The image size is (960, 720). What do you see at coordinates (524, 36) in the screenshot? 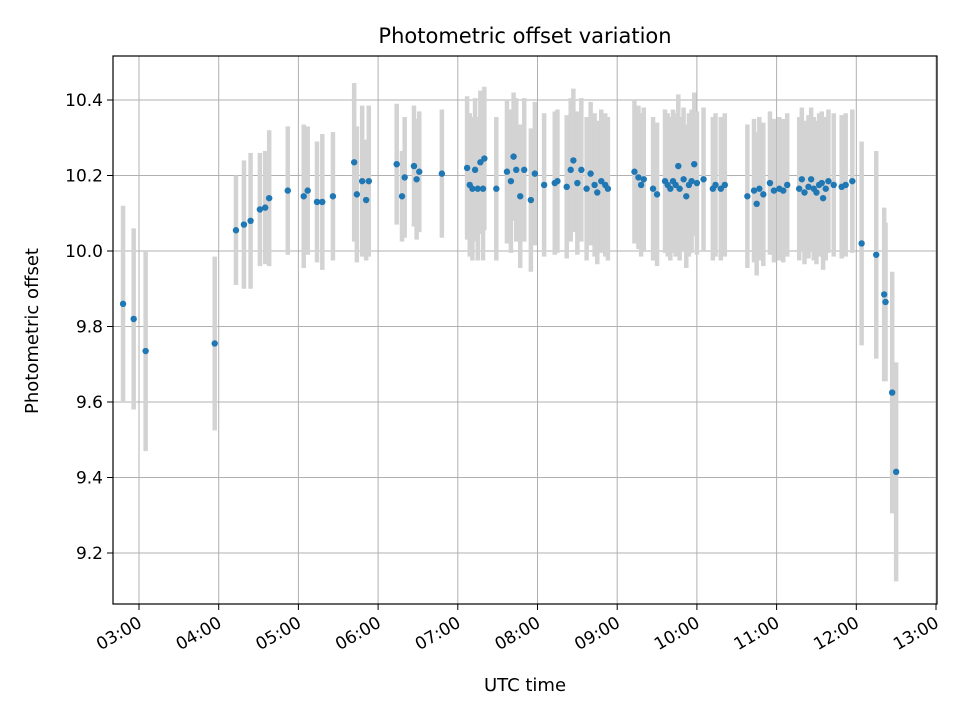
I see `chart-title: Photometric offset variation` at bounding box center [524, 36].